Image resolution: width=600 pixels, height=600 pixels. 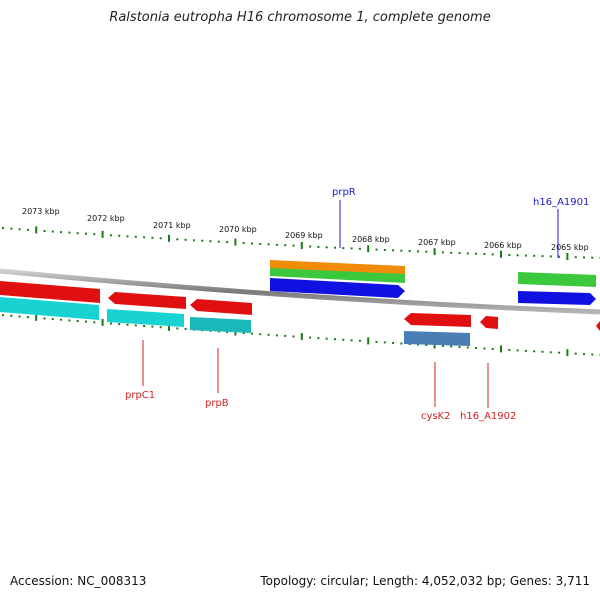 What do you see at coordinates (49, 308) in the screenshot?
I see `gene-cyan-left` at bounding box center [49, 308].